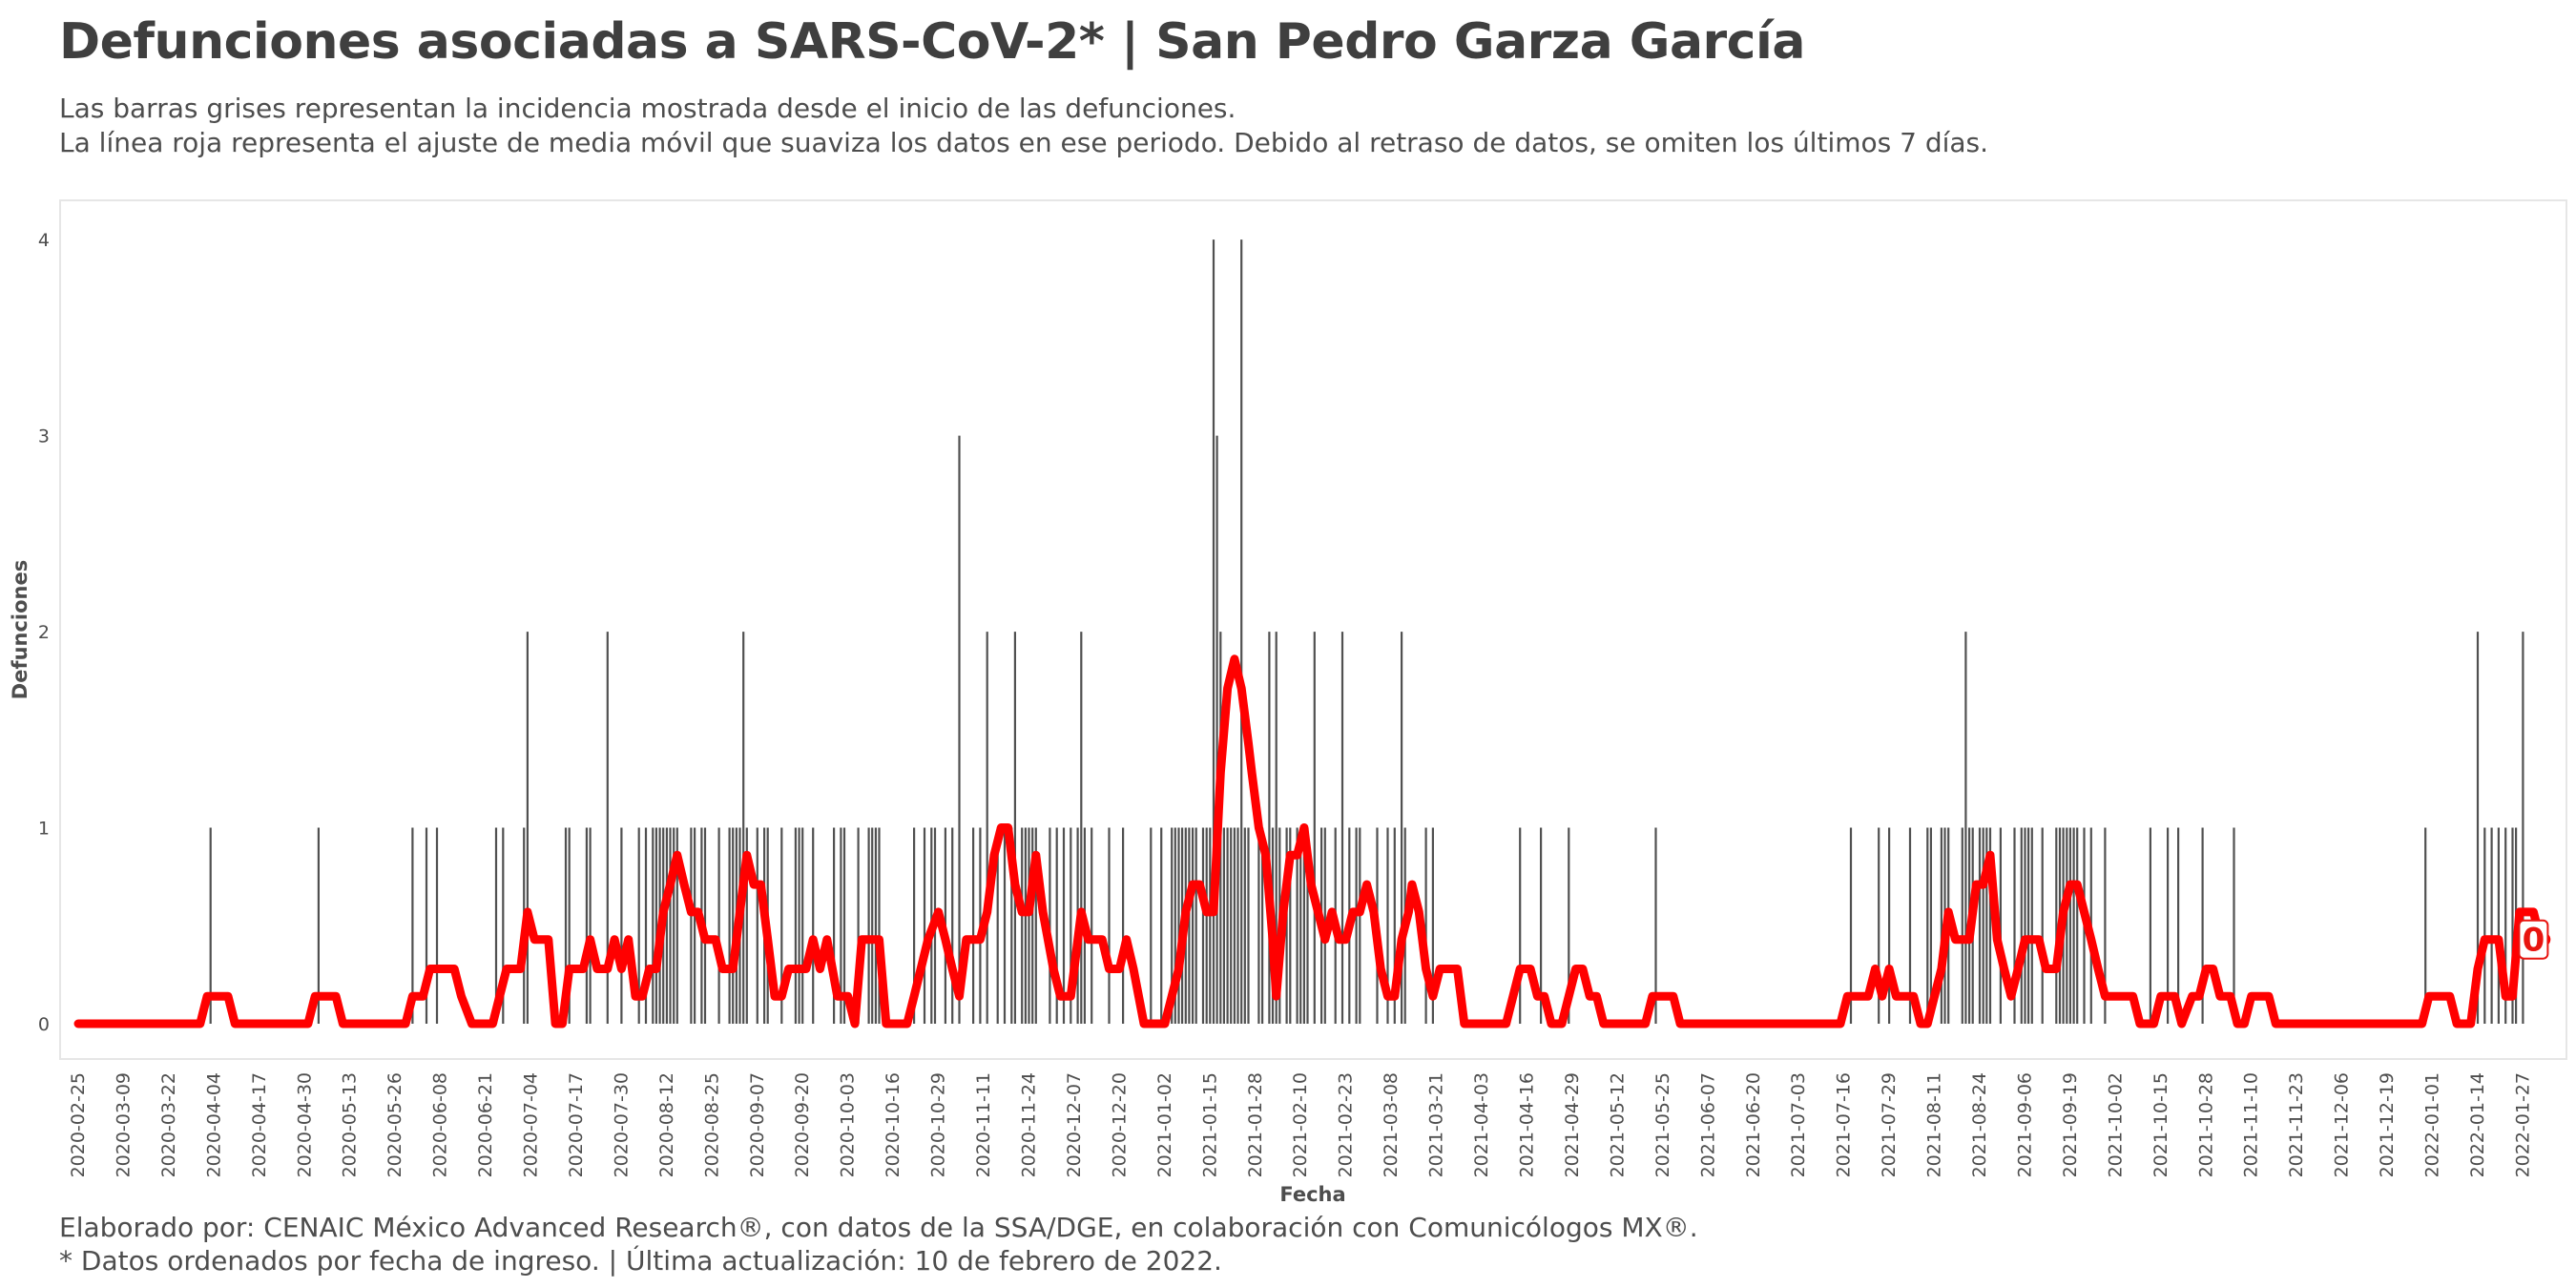 This screenshot has width=2576, height=1288. What do you see at coordinates (1164, 1124) in the screenshot?
I see `x-tick-label: 2021-01-02` at bounding box center [1164, 1124].